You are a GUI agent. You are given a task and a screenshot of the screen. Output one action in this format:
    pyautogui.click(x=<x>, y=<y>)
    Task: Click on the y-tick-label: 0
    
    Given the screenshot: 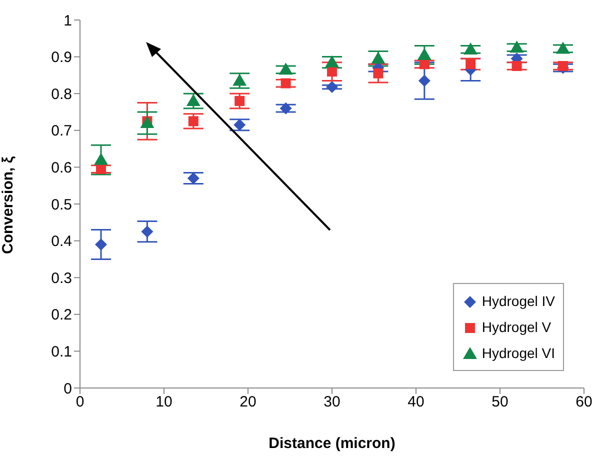 What is the action you would take?
    pyautogui.click(x=68, y=389)
    